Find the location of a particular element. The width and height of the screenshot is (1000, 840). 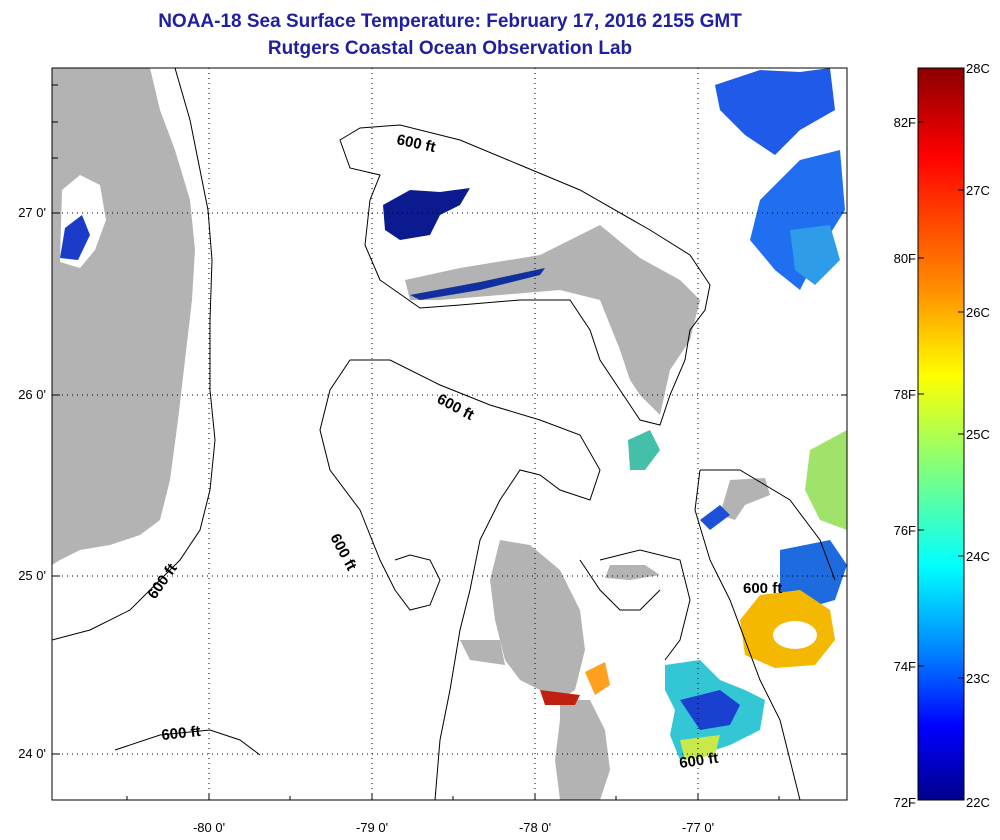

map-subtitle: Rutgers Coastal Ocean Observation Lab is located at coordinates (450, 48).